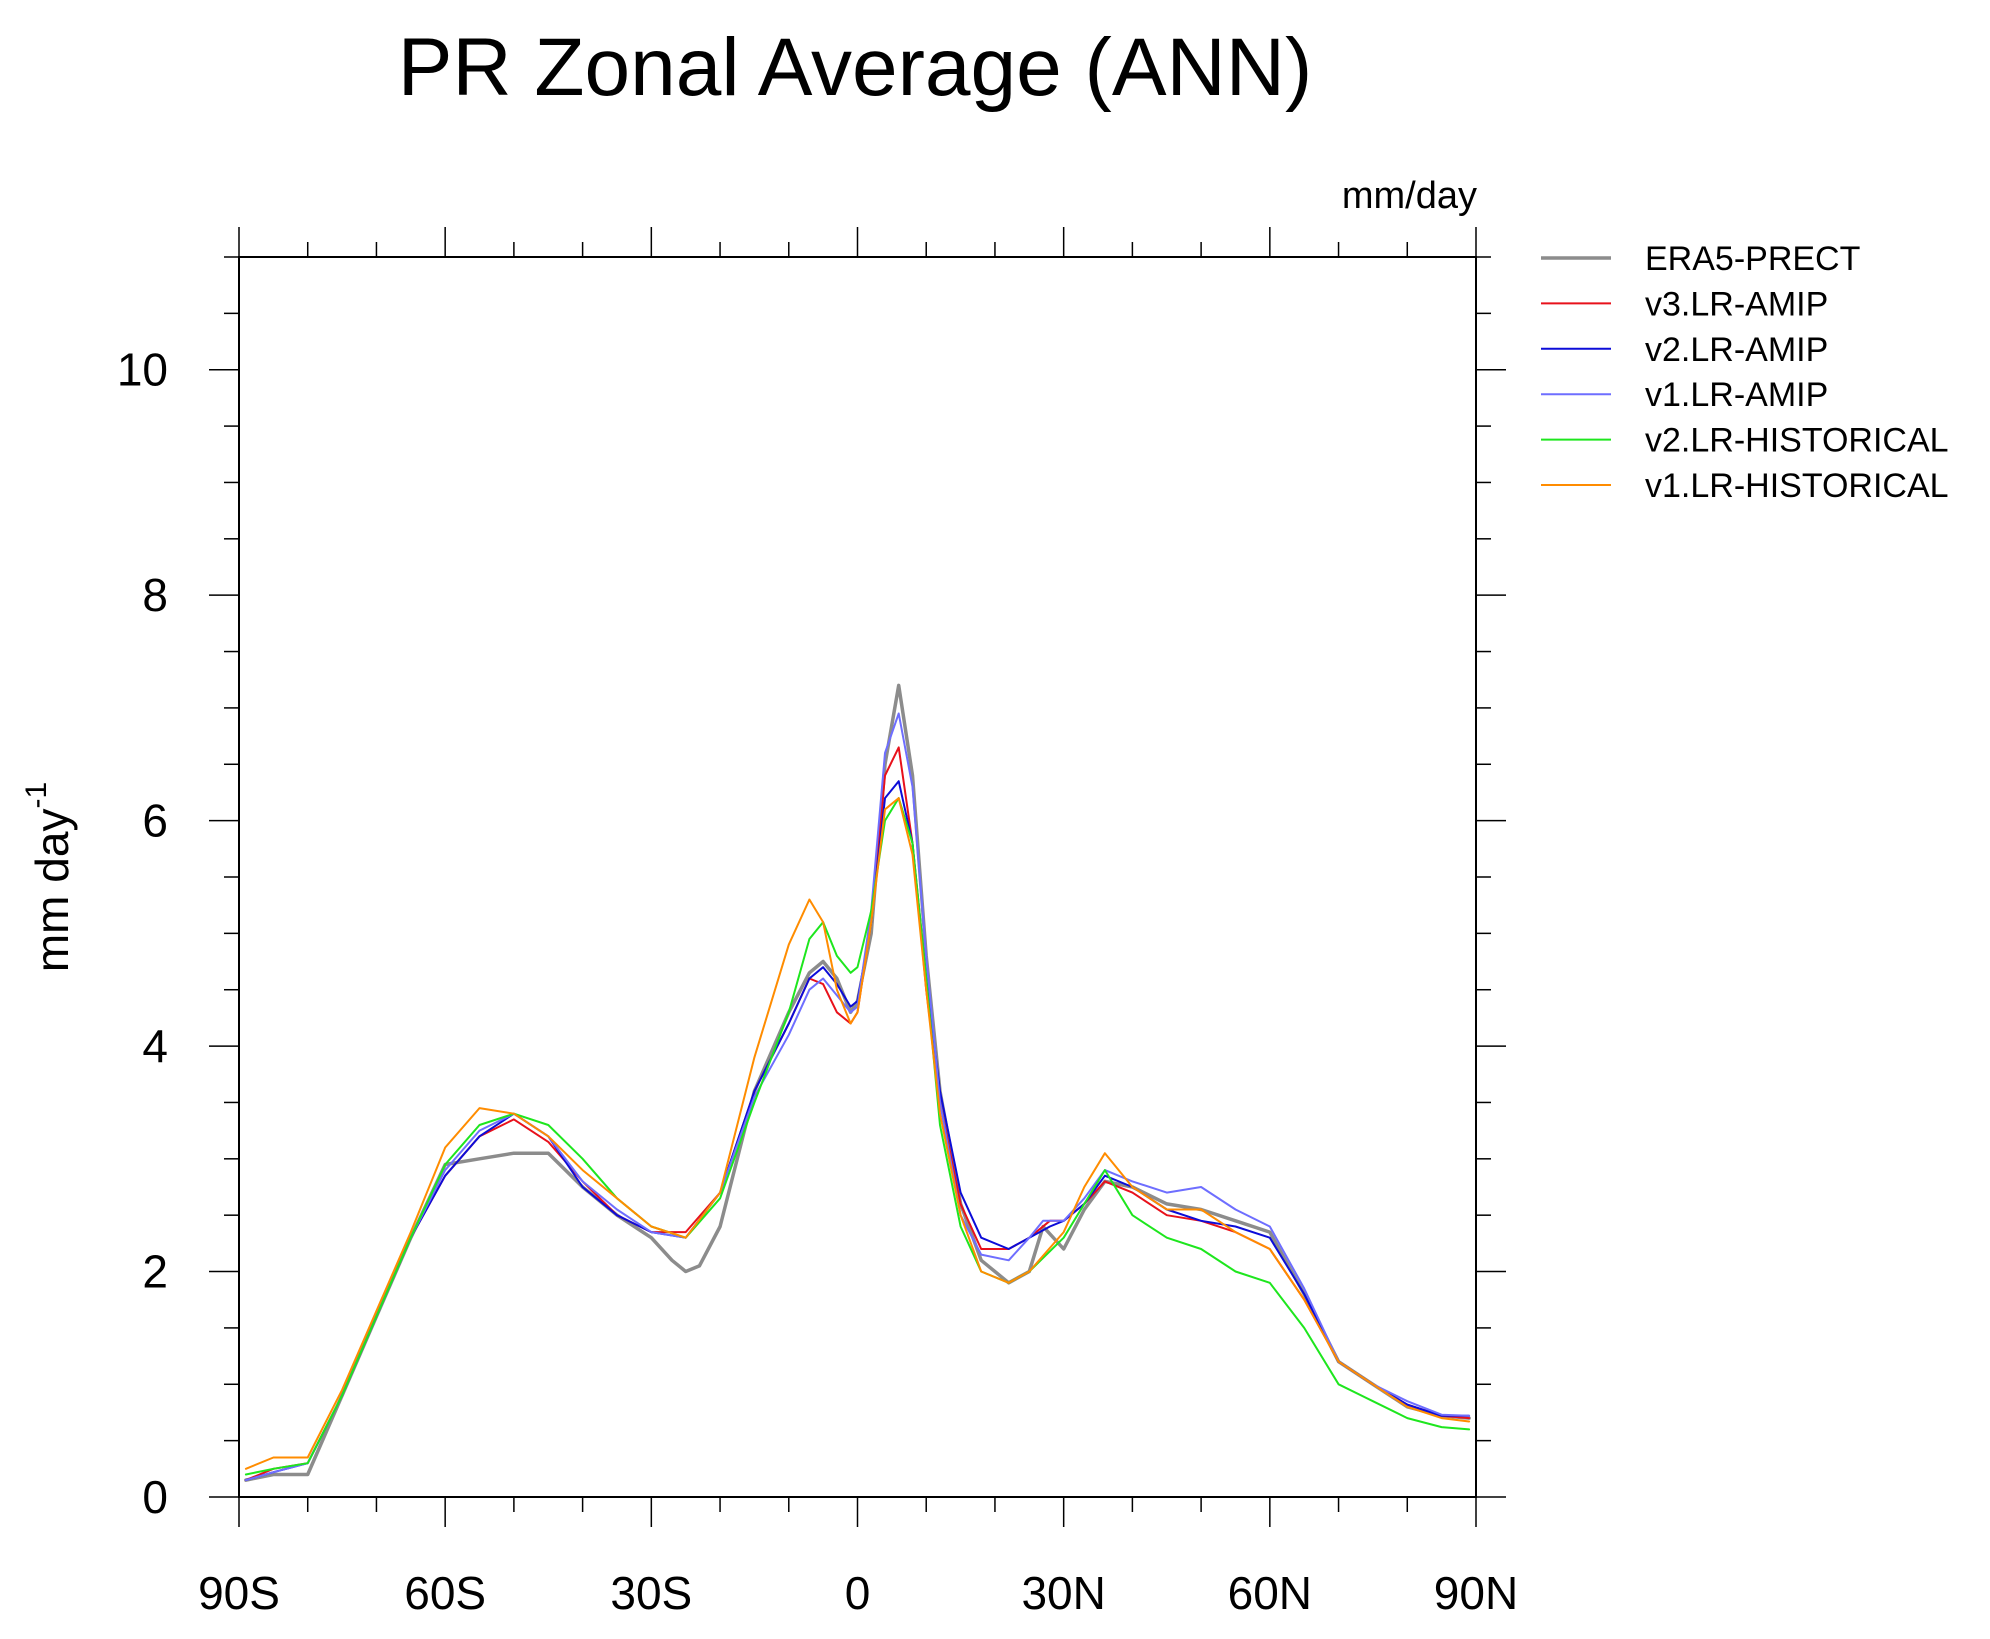 Image resolution: width=1990 pixels, height=1639 pixels. Describe the element at coordinates (1736, 395) in the screenshot. I see `legend-label: v1.LR-AMIP` at that location.